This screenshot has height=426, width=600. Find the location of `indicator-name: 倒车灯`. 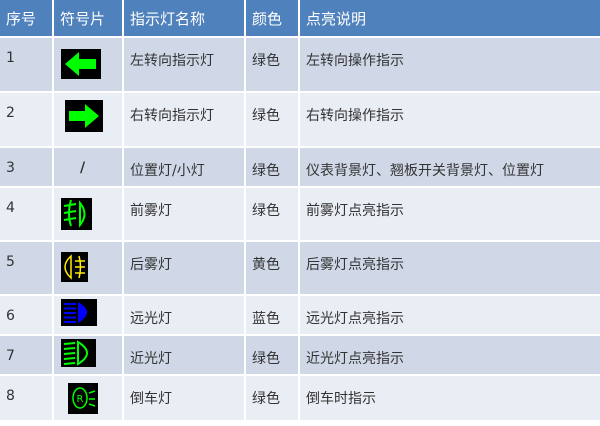

indicator-name: 倒车灯 is located at coordinates (184, 398).